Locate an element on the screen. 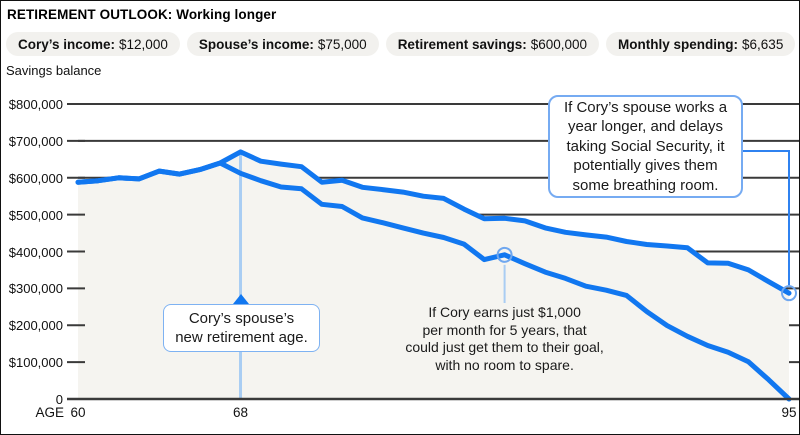 Image resolution: width=800 pixels, height=435 pixels. annotation-retirement-age-box: Cory’s spouse’s new retirement age. is located at coordinates (241, 328).